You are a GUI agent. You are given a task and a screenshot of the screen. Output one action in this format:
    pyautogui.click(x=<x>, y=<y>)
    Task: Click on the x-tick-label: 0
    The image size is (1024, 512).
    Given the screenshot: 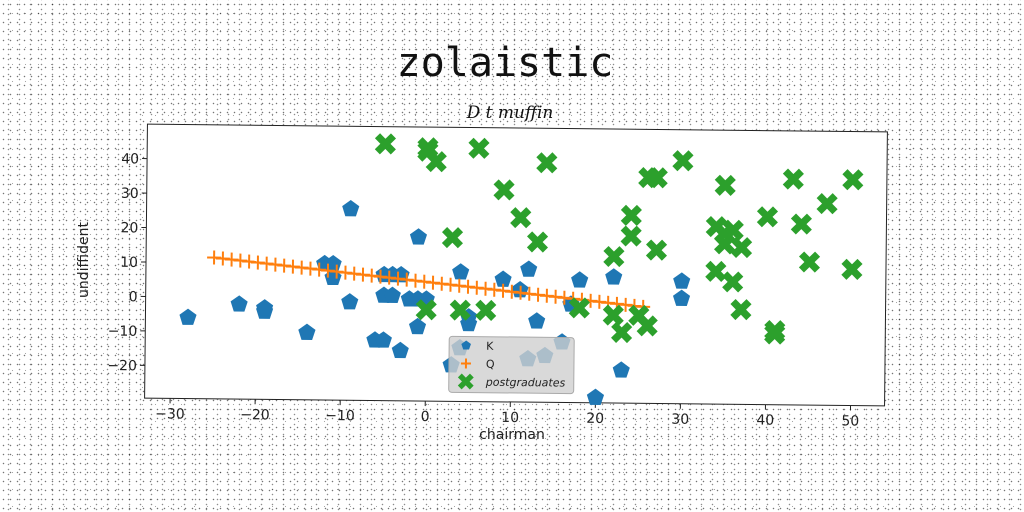 What is the action you would take?
    pyautogui.click(x=425, y=417)
    